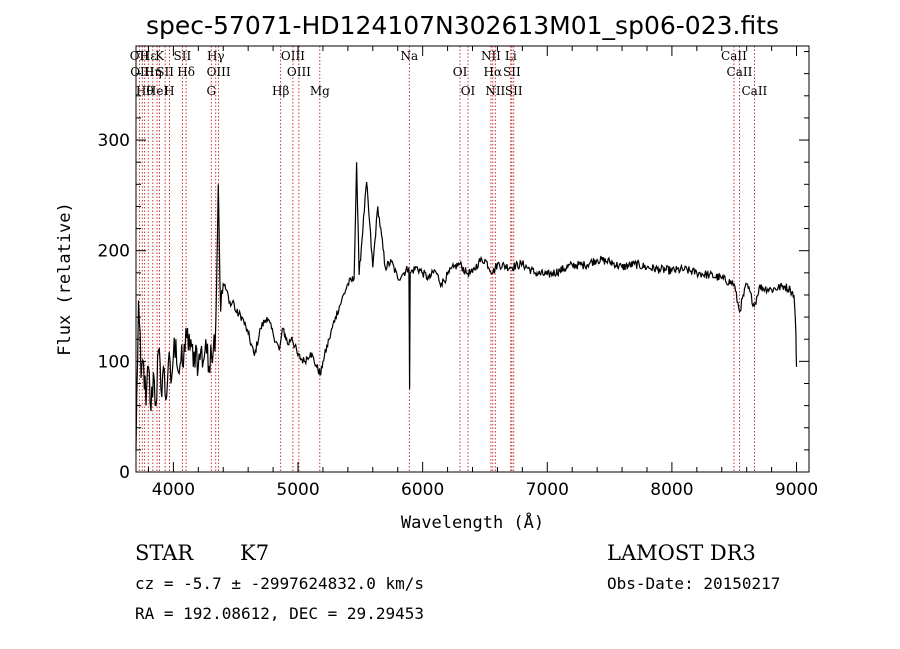 The width and height of the screenshot is (900, 649). Describe the element at coordinates (164, 553) in the screenshot. I see `object-class: STAR` at that location.